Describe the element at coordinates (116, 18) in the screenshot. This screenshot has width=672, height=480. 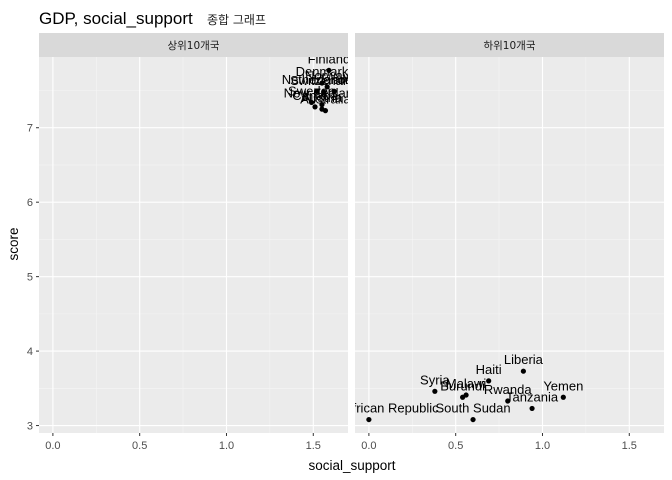
I see `chart-title: GDP, social_support` at that location.